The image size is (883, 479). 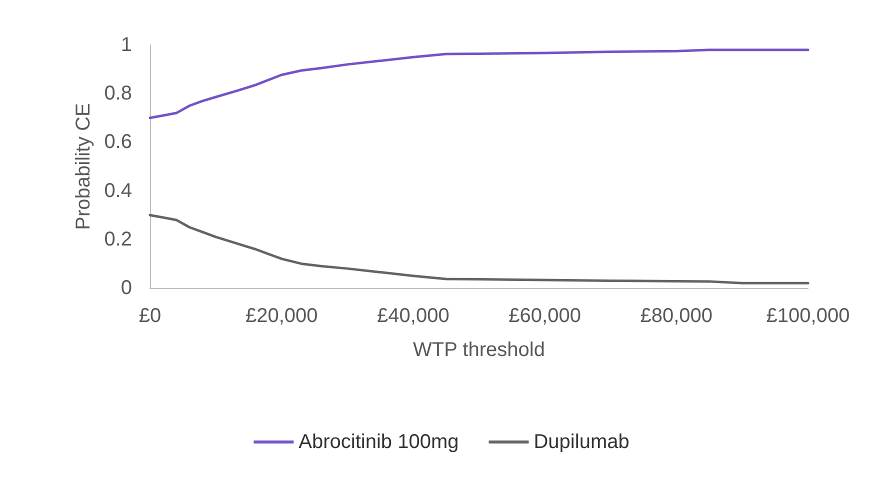 What do you see at coordinates (126, 288) in the screenshot?
I see `y-tick-label: 0` at bounding box center [126, 288].